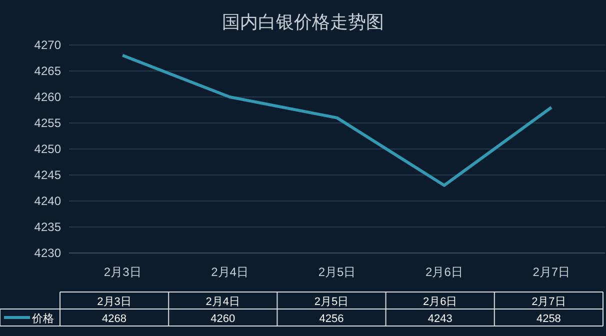 The width and height of the screenshot is (606, 336). What do you see at coordinates (42, 319) in the screenshot?
I see `legend-label: 价格` at bounding box center [42, 319].